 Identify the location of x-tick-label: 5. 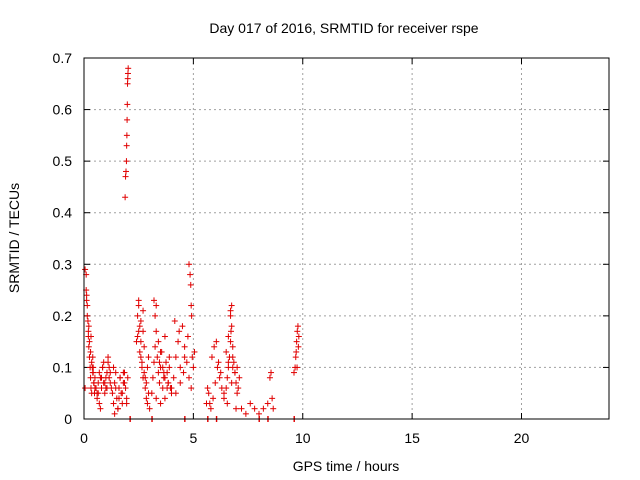
(193, 438).